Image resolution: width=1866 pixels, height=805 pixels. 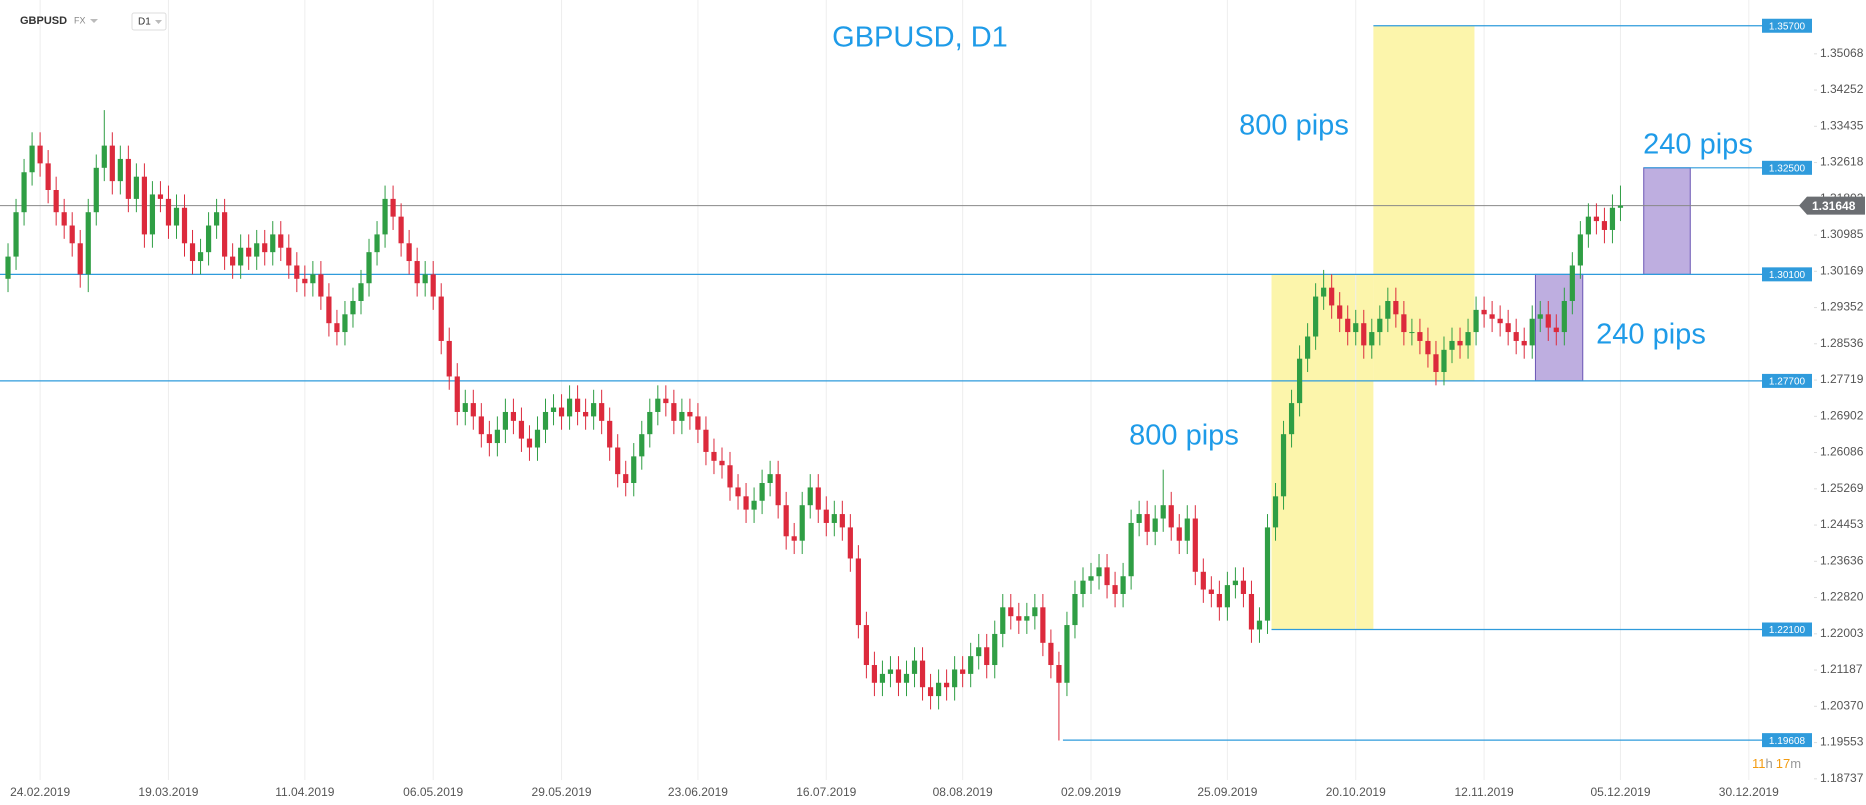 What do you see at coordinates (1842, 307) in the screenshot?
I see `y-tick-label: 1.29352` at bounding box center [1842, 307].